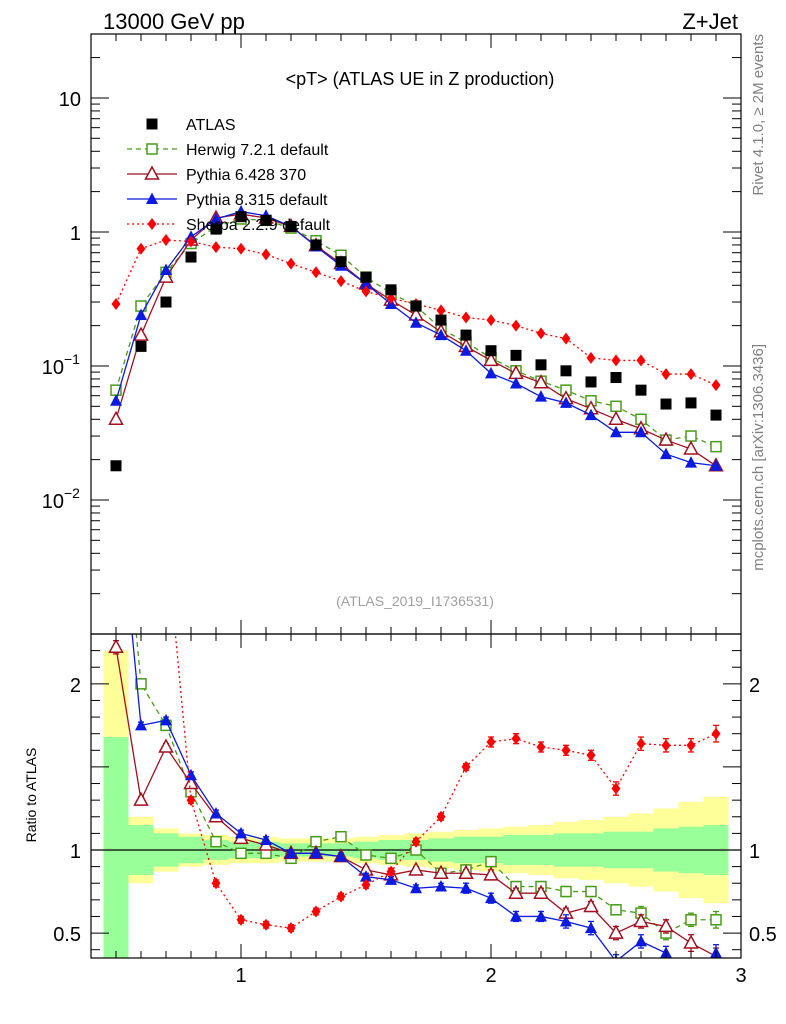 Image resolution: width=786 pixels, height=1024 pixels. I want to click on rivet-version-label: Rivet 4.1.0, ≥ 2M events, so click(758, 115).